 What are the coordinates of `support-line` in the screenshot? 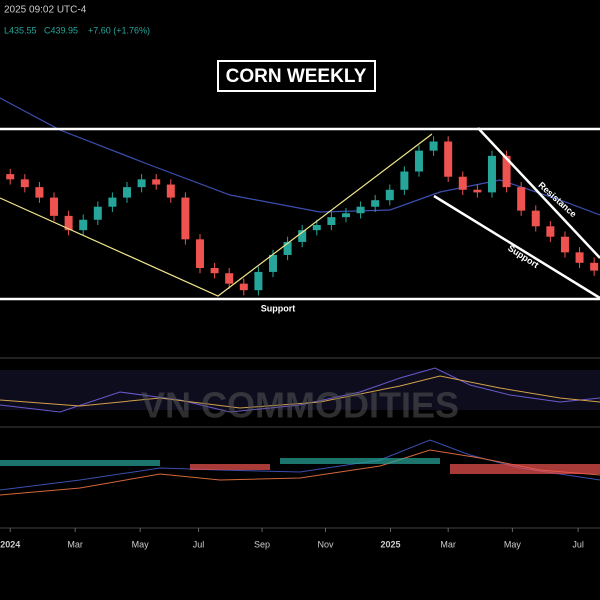 It's located at (516, 247).